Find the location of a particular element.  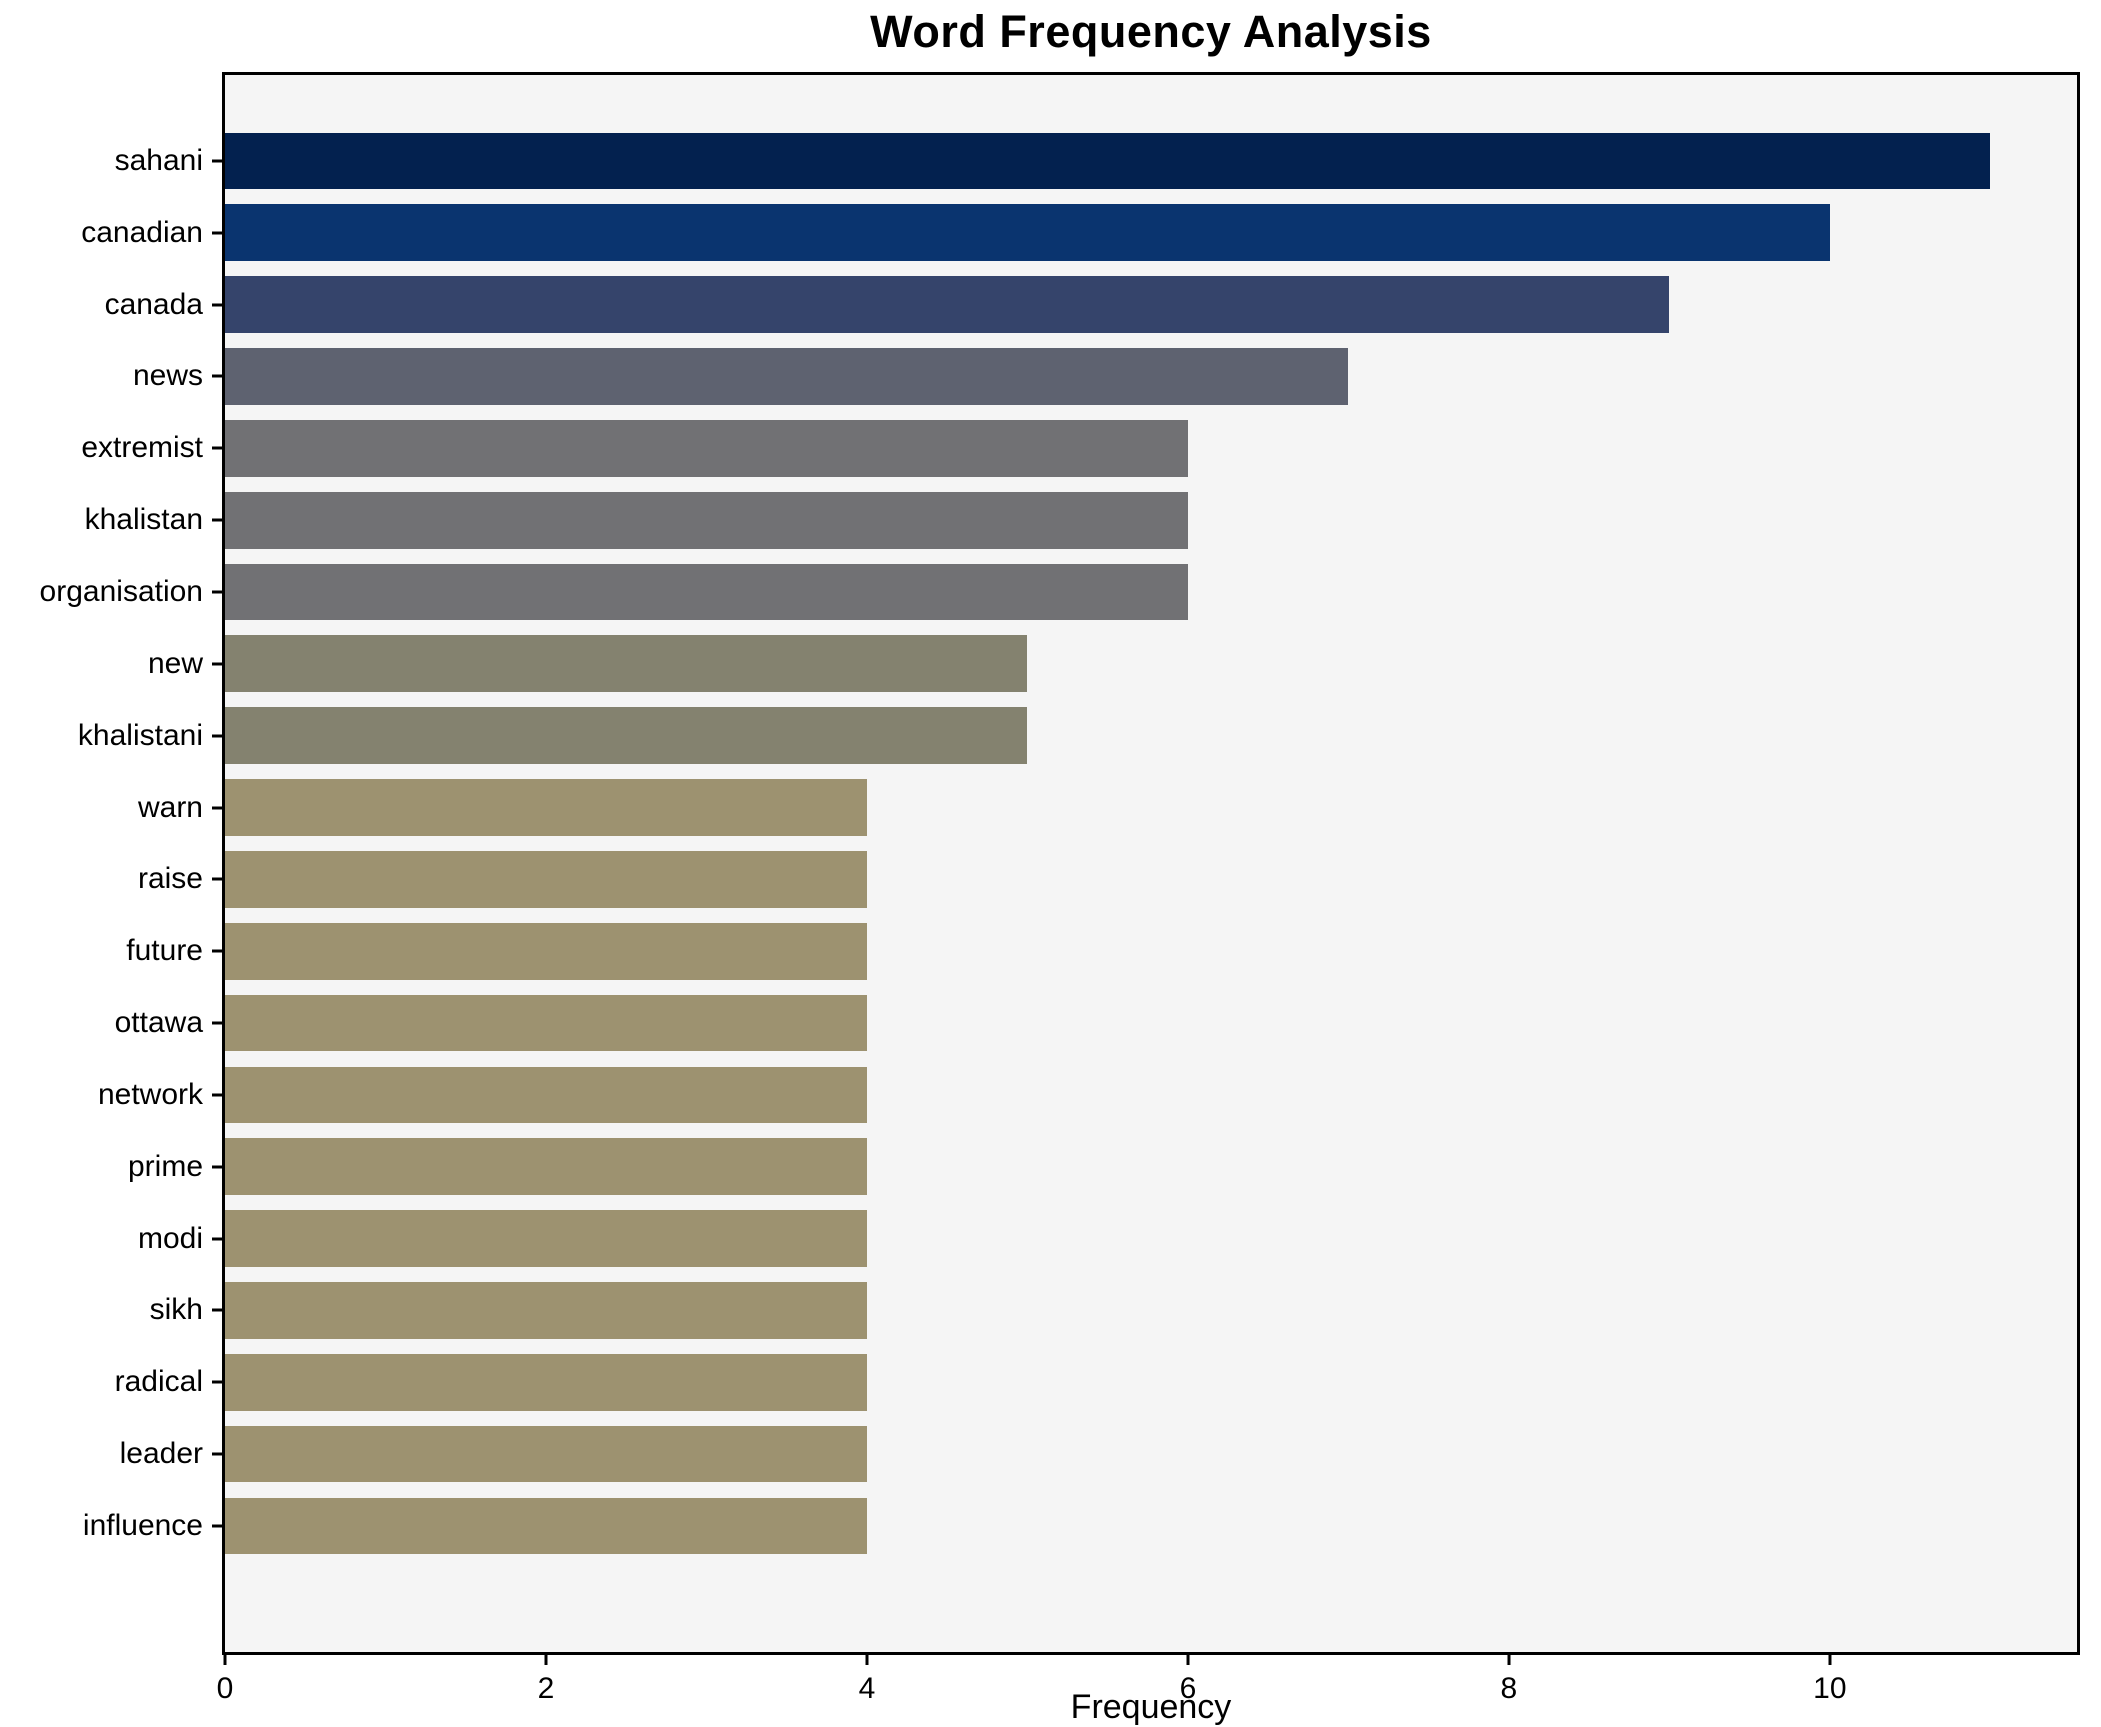

bar-row-network: network is located at coordinates (1087, 1095).